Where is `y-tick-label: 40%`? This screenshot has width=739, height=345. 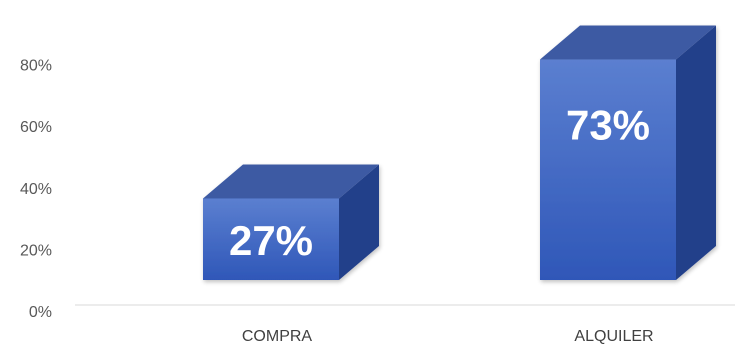
y-tick-label: 40% is located at coordinates (36, 189).